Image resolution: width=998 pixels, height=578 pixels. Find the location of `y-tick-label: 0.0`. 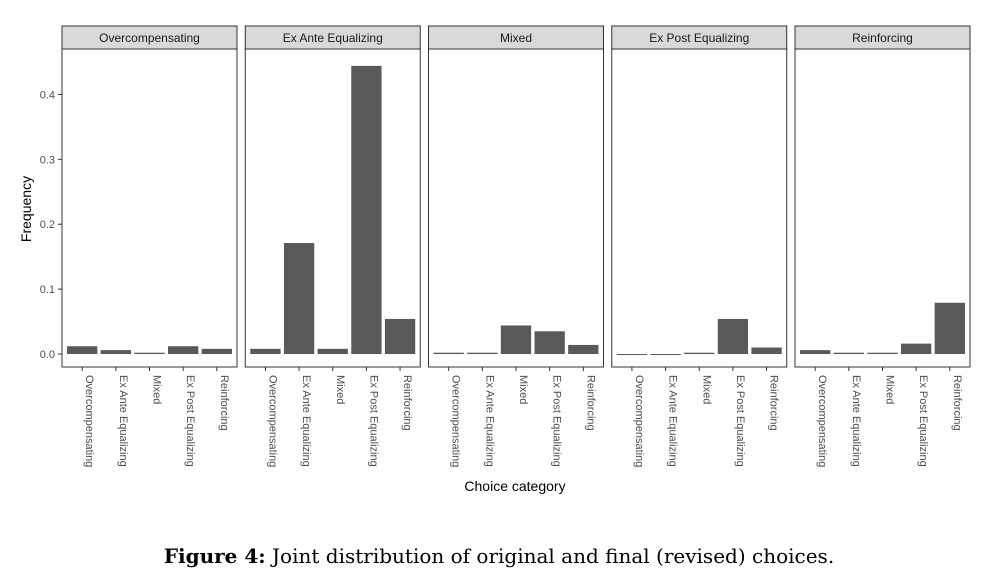

y-tick-label: 0.0 is located at coordinates (47, 355).